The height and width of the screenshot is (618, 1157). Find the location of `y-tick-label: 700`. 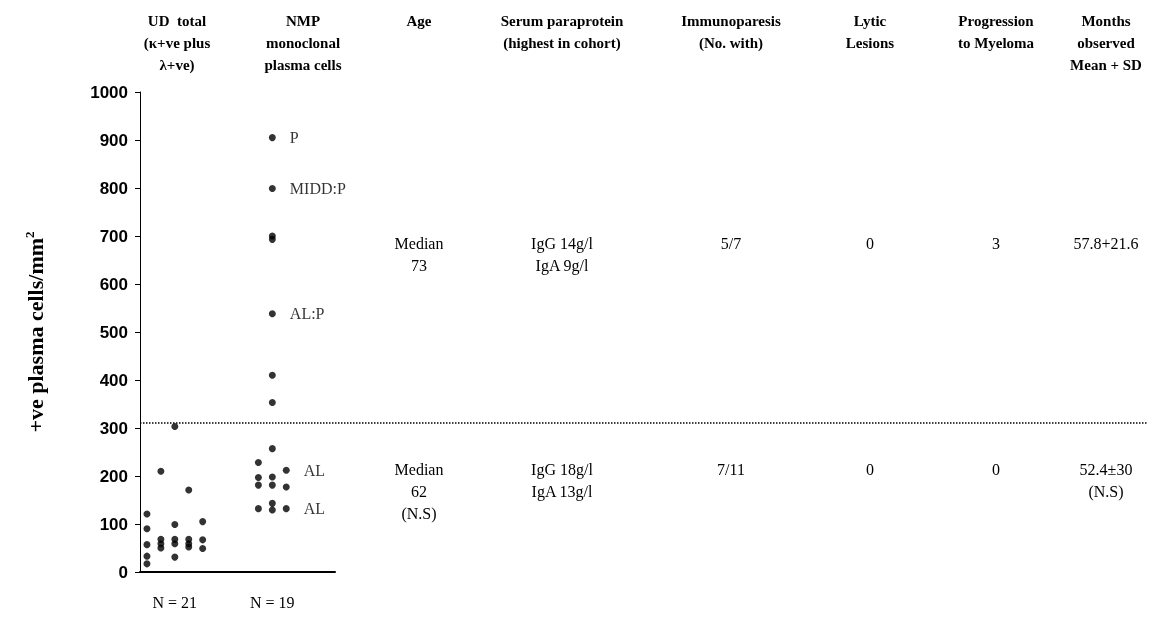

y-tick-label: 700 is located at coordinates (113, 236).